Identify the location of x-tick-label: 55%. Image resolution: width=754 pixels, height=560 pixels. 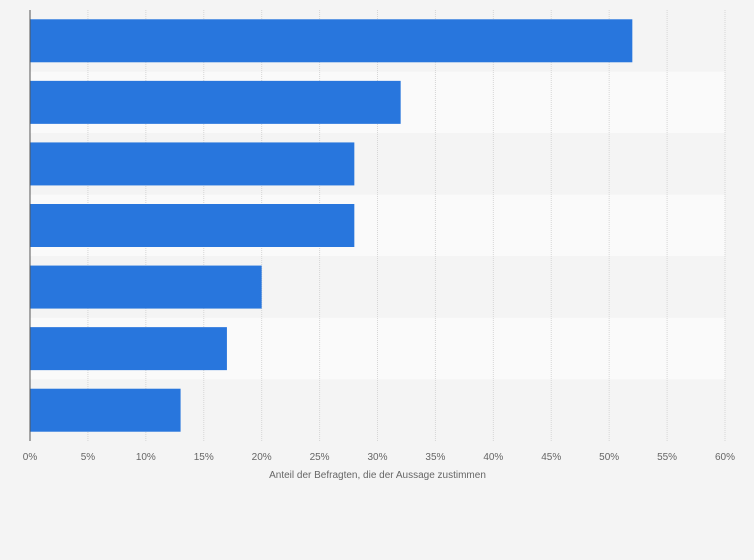
(667, 457).